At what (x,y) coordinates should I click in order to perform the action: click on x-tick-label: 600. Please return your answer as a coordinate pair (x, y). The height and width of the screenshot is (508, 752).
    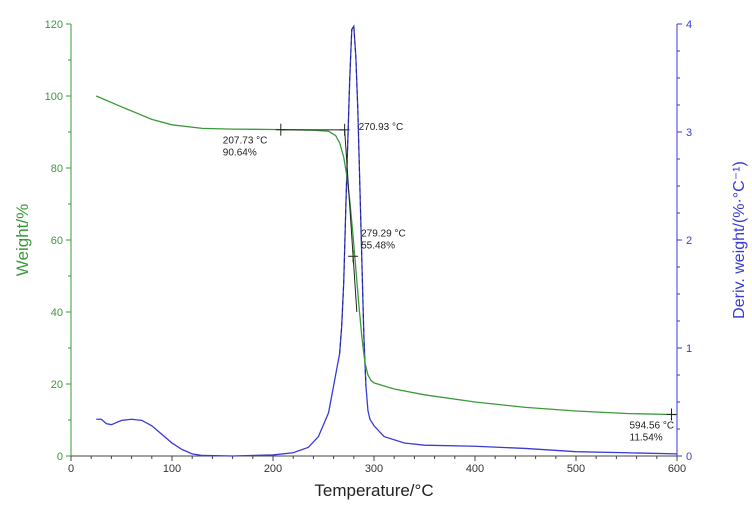
    Looking at the image, I should click on (677, 469).